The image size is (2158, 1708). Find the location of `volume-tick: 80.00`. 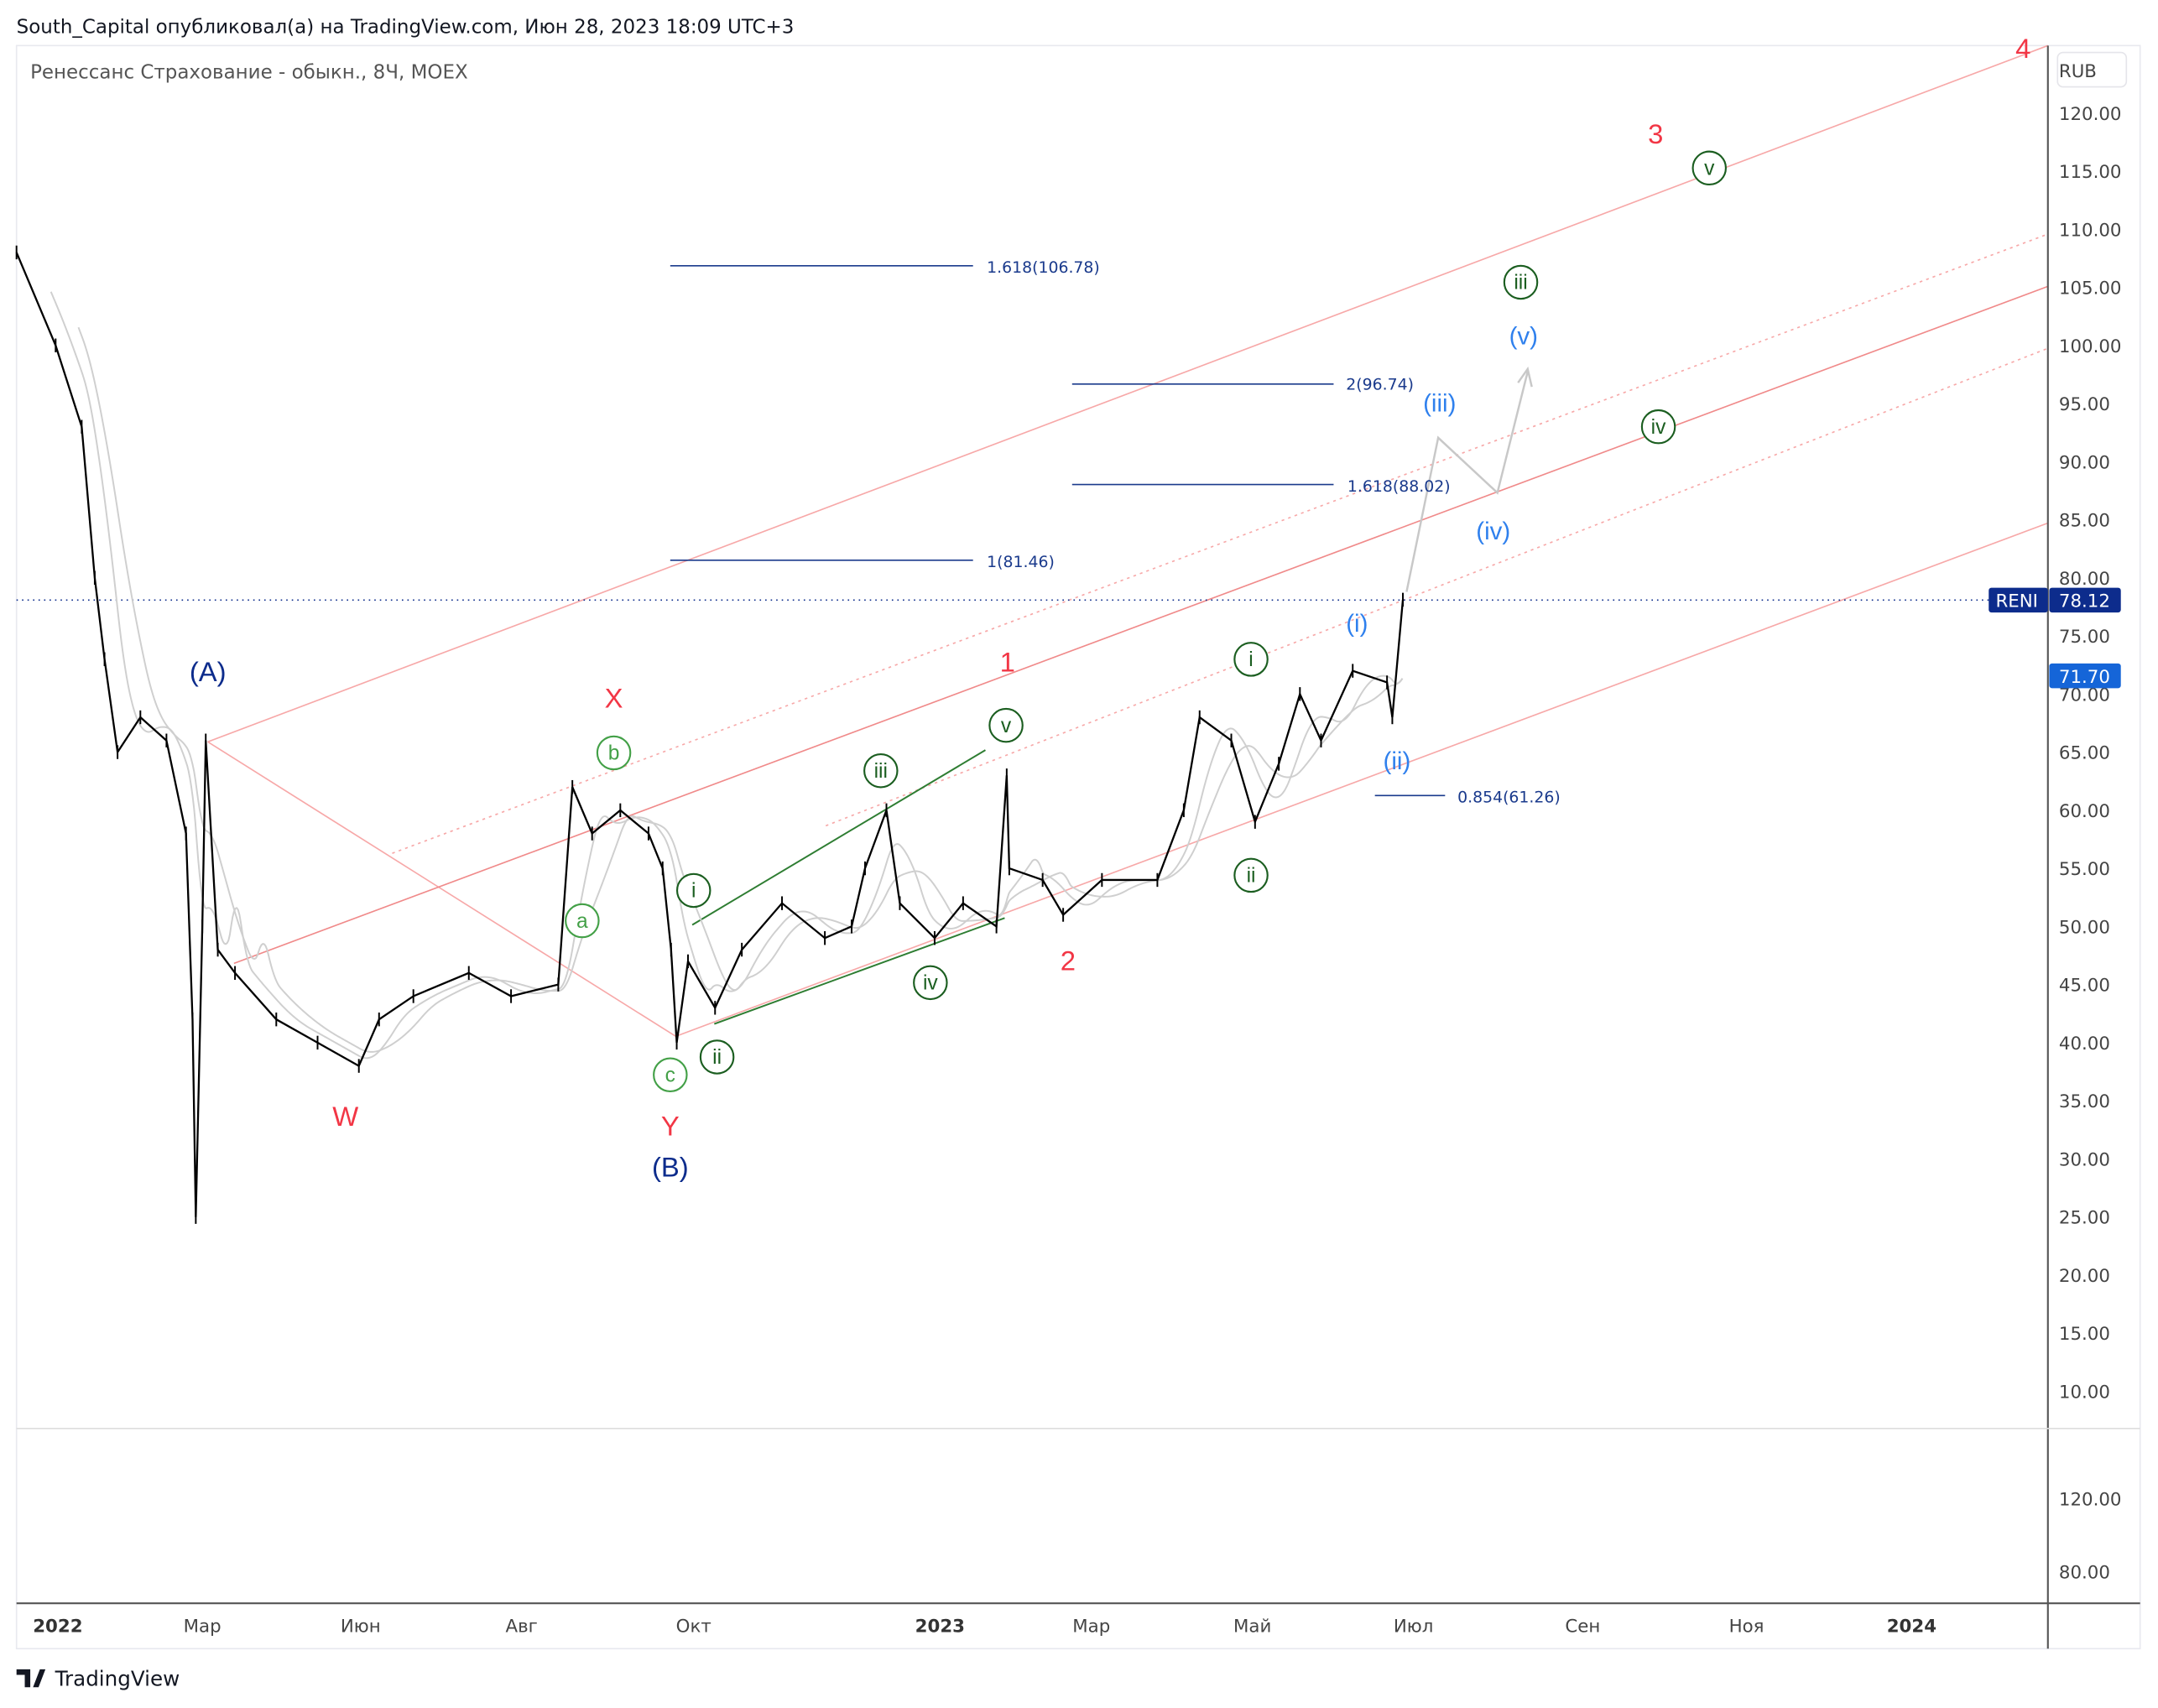

volume-tick: 80.00 is located at coordinates (2084, 1573).